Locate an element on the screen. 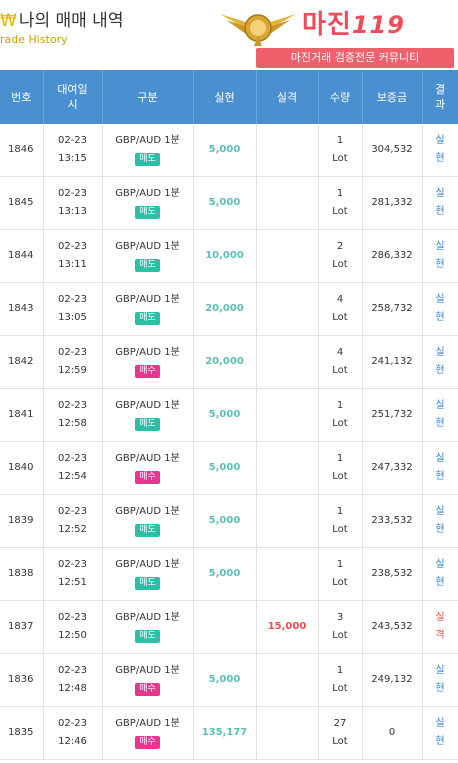  trade-time: 12:51 is located at coordinates (72, 582).